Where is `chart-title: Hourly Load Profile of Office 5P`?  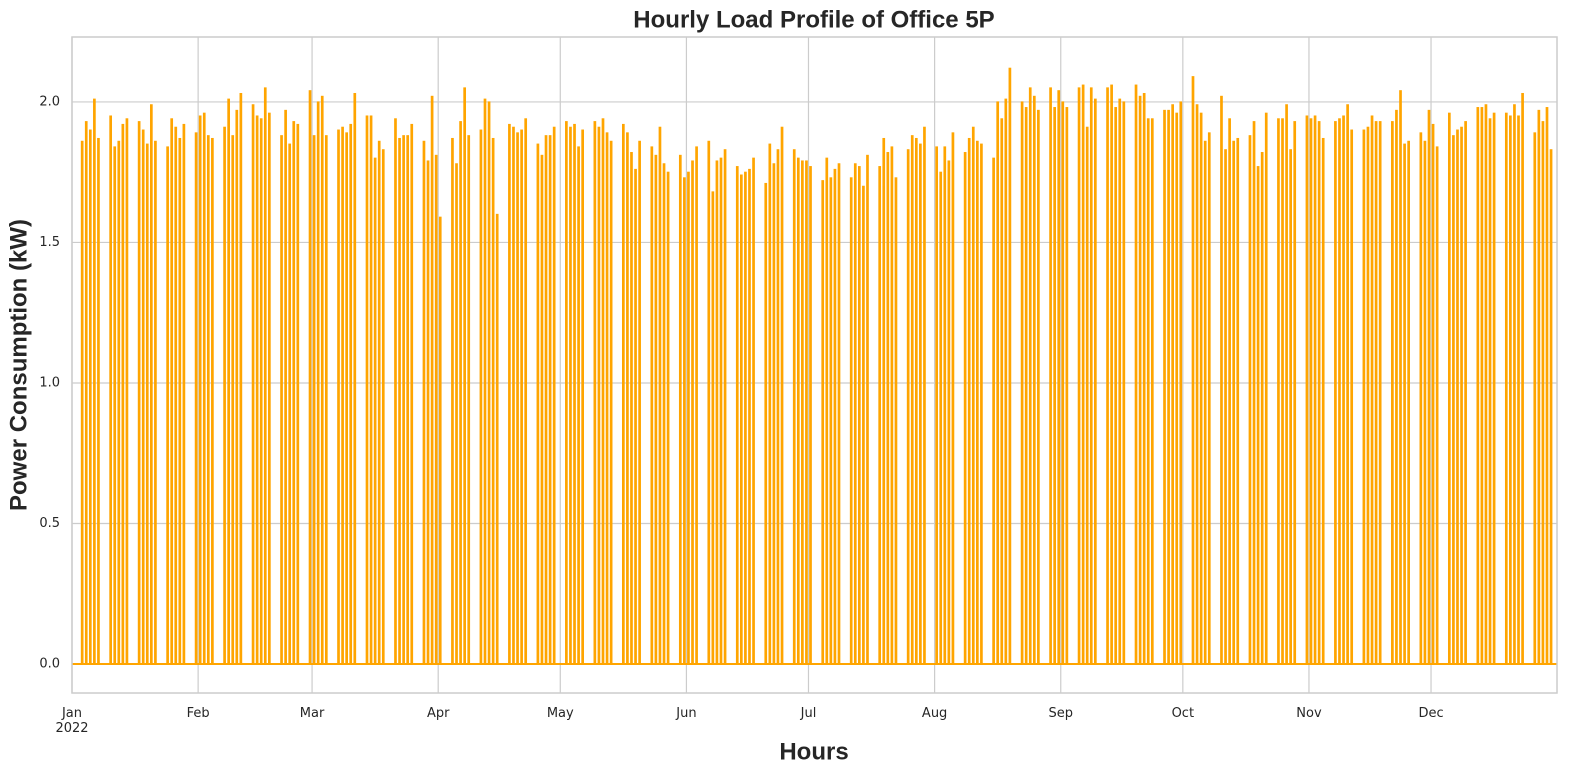
chart-title: Hourly Load Profile of Office 5P is located at coordinates (813, 19).